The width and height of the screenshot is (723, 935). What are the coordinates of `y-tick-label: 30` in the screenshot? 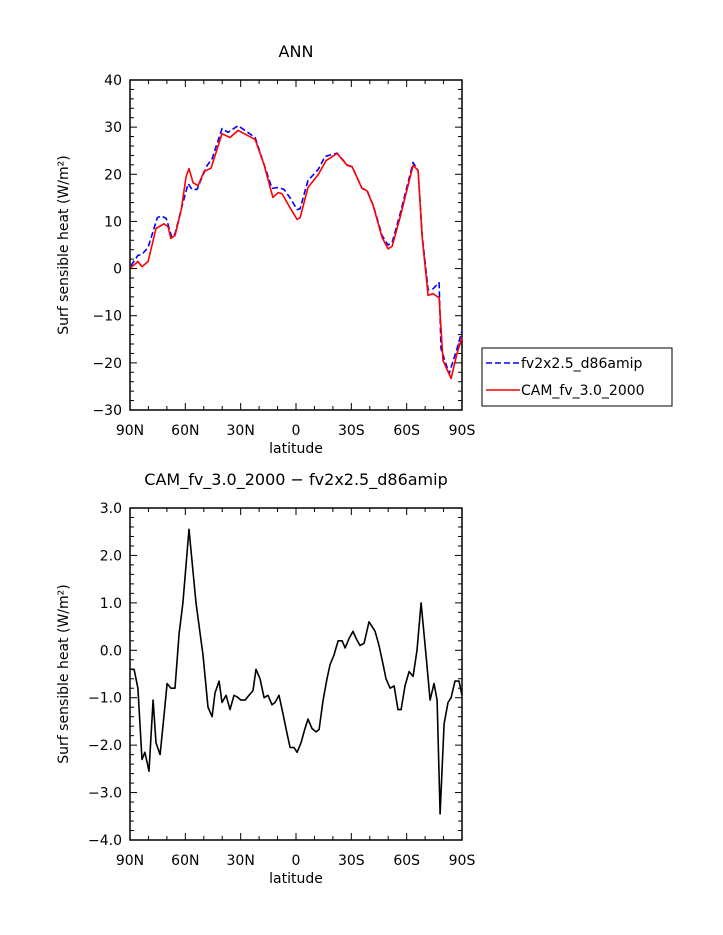 It's located at (113, 128).